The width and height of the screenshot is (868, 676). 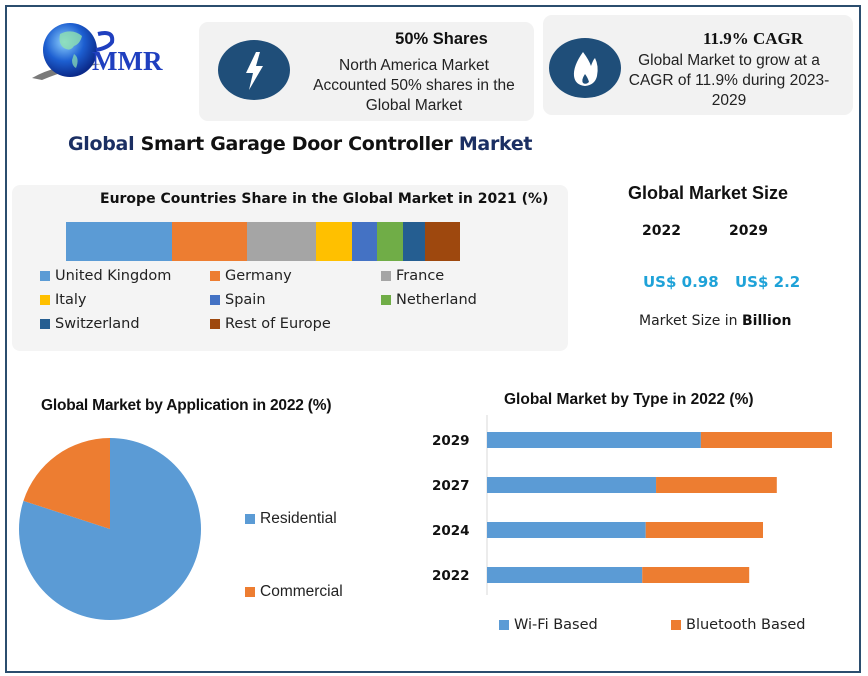 I want to click on application-pie-chart, so click(x=110, y=529).